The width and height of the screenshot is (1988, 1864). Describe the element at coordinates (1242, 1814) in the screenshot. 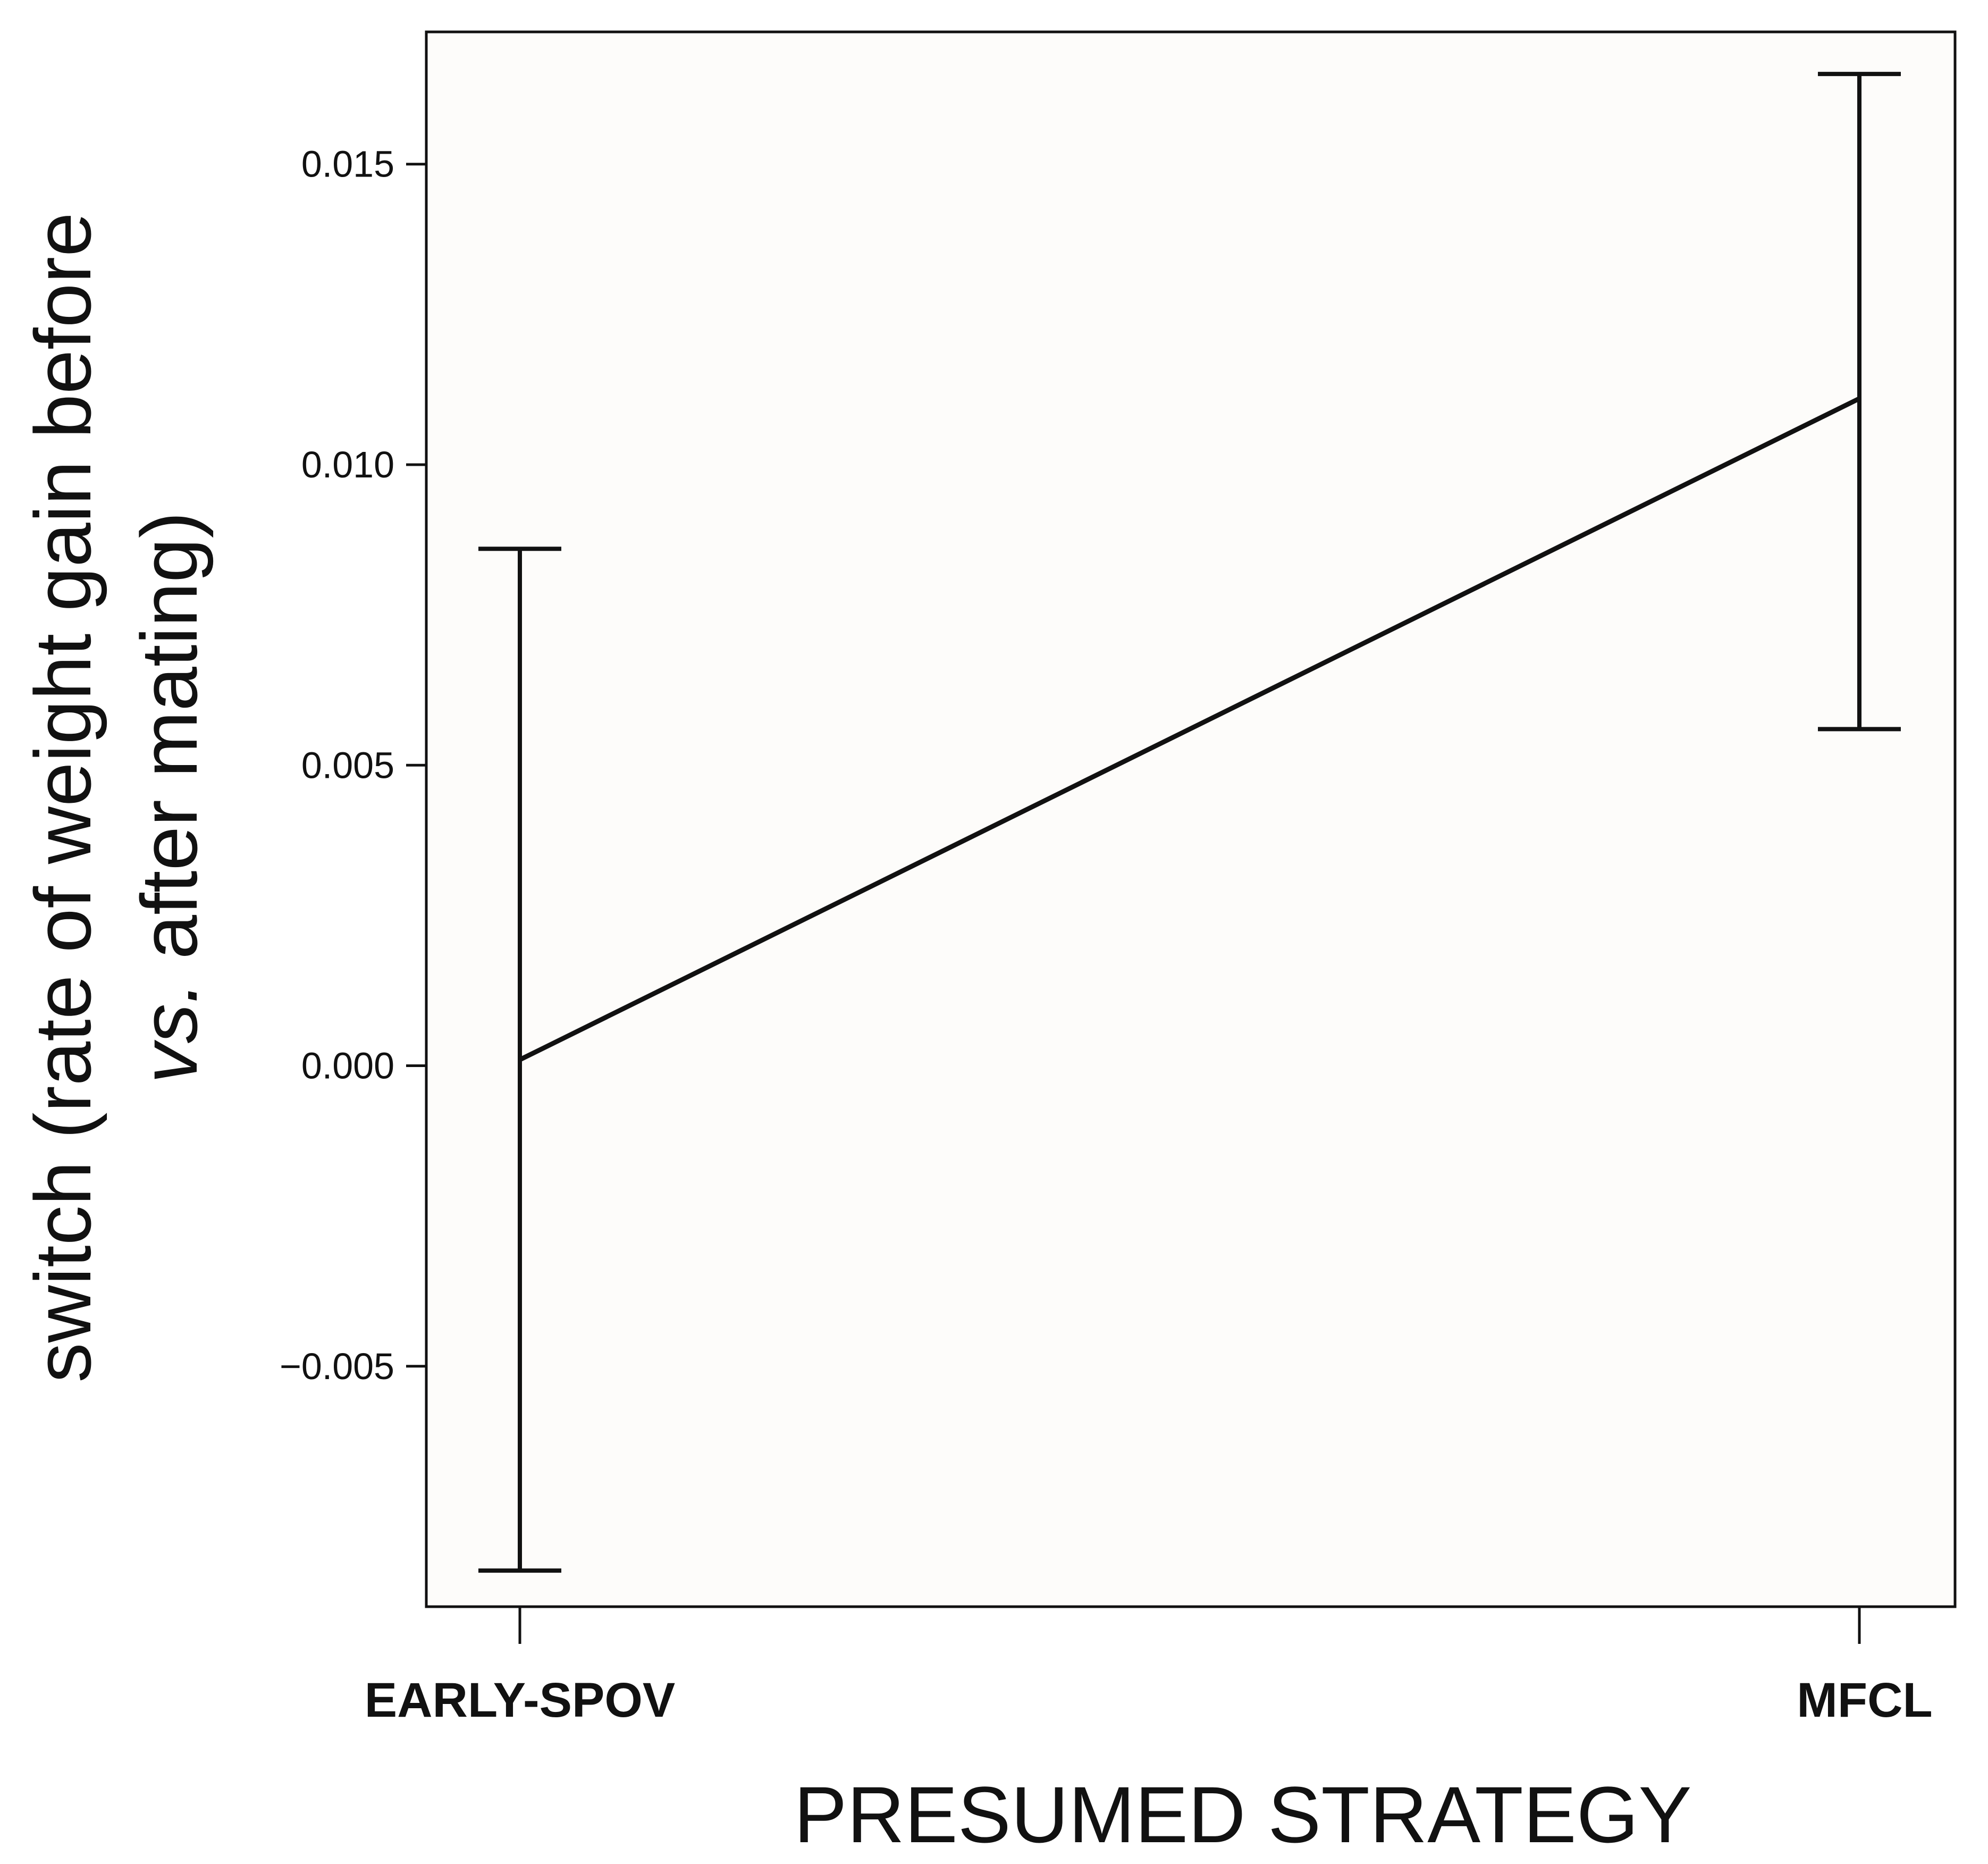

I see `x-axis-title: PRESUMED STRATEGY` at that location.